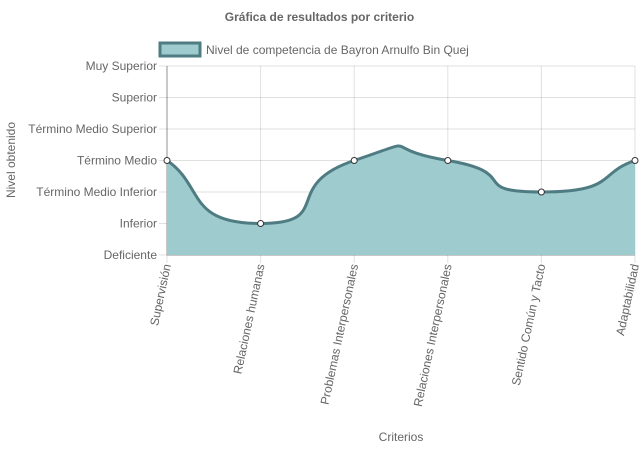  Describe the element at coordinates (138, 224) in the screenshot. I see `y-tick-label: Inferior` at that location.